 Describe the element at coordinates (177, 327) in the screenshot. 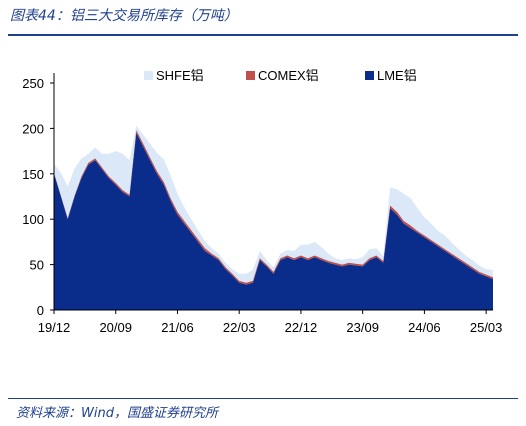

I see `x-tick-label: 21/06` at that location.